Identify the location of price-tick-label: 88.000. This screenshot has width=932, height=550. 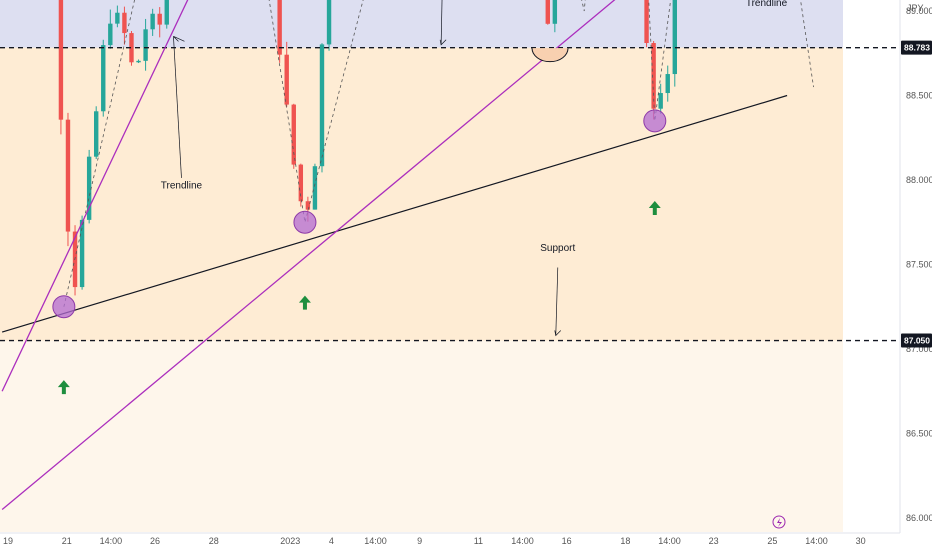
(919, 180).